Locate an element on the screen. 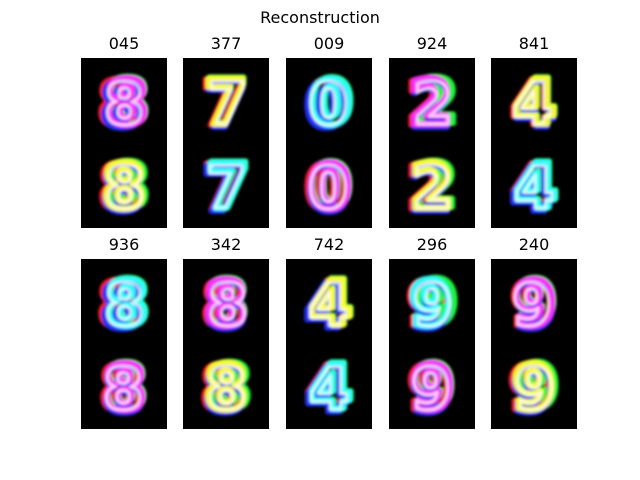  panel-label: 296 is located at coordinates (432, 244).